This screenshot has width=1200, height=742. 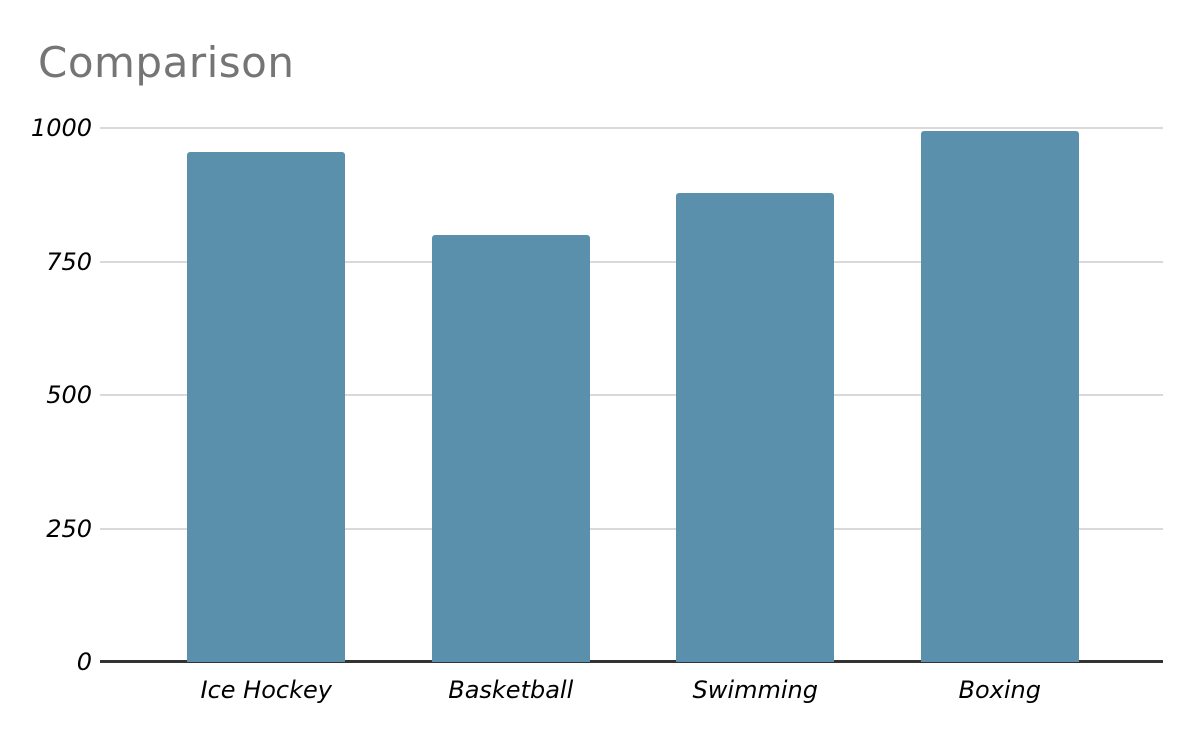 What do you see at coordinates (266, 407) in the screenshot?
I see `bar-ice-hockey` at bounding box center [266, 407].